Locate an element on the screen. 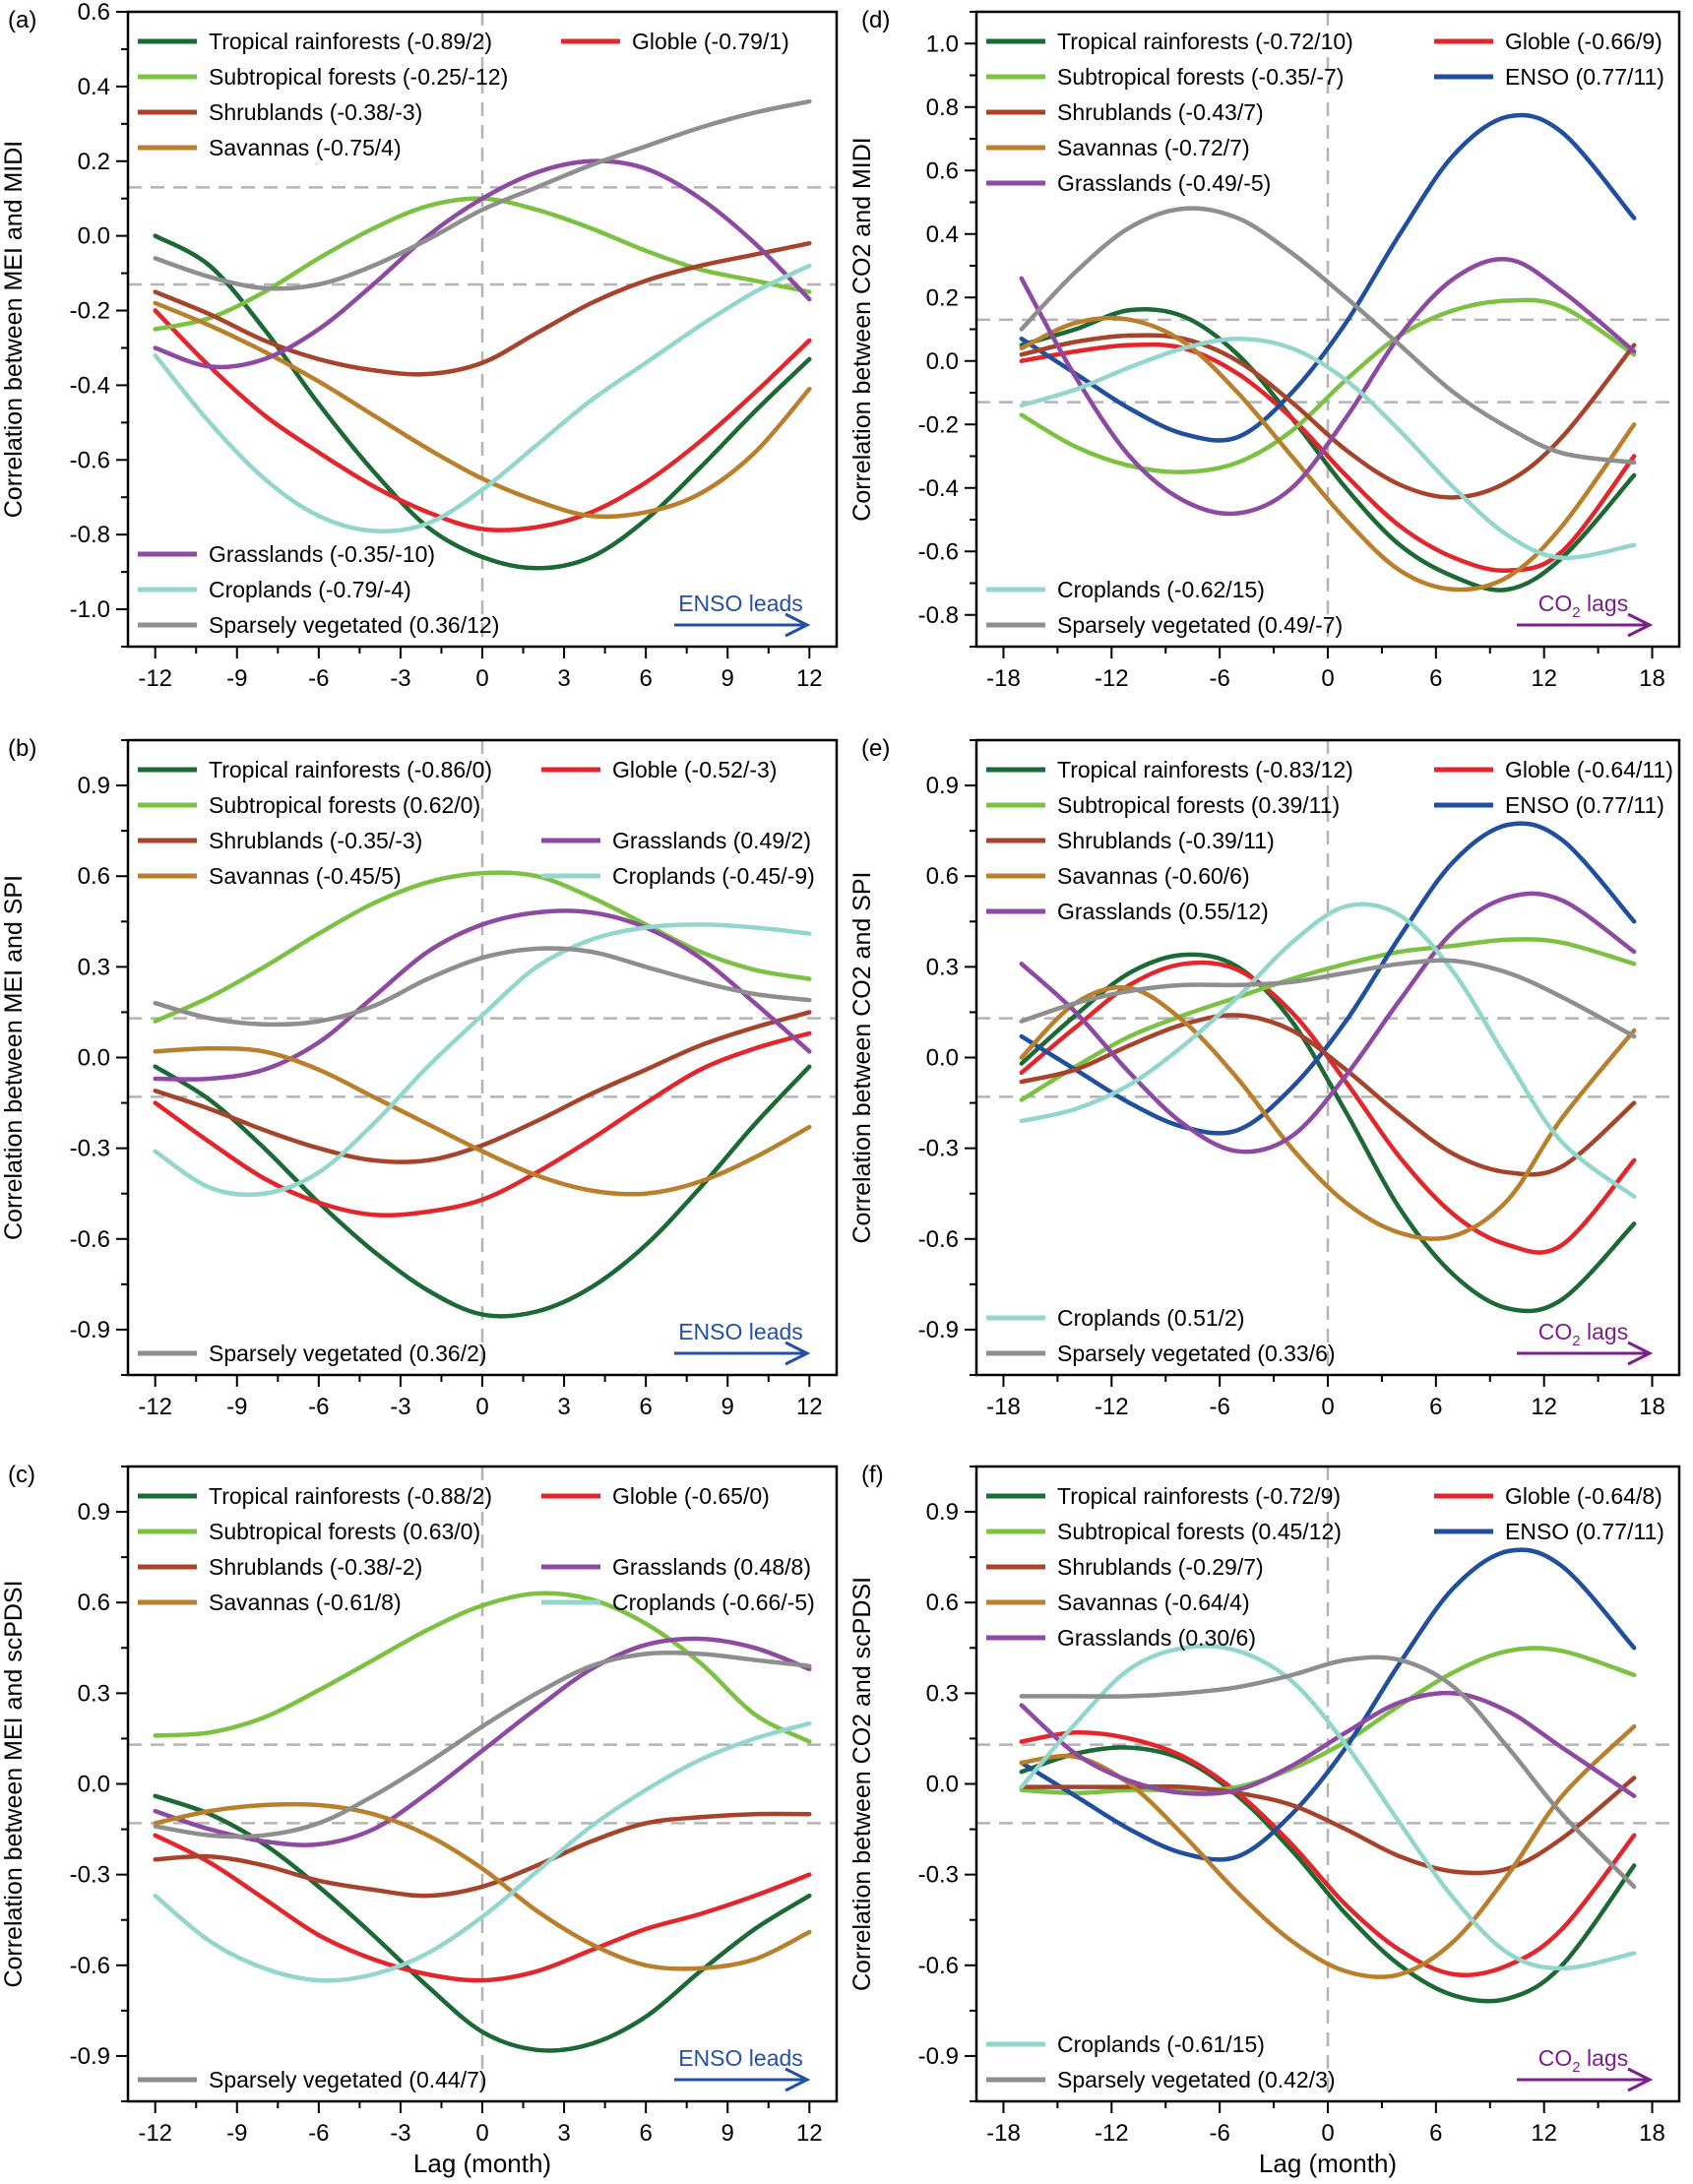 This screenshot has width=1693, height=2184. legend-label-subtropical: Subtropical forests (0.63/0) is located at coordinates (344, 1531).